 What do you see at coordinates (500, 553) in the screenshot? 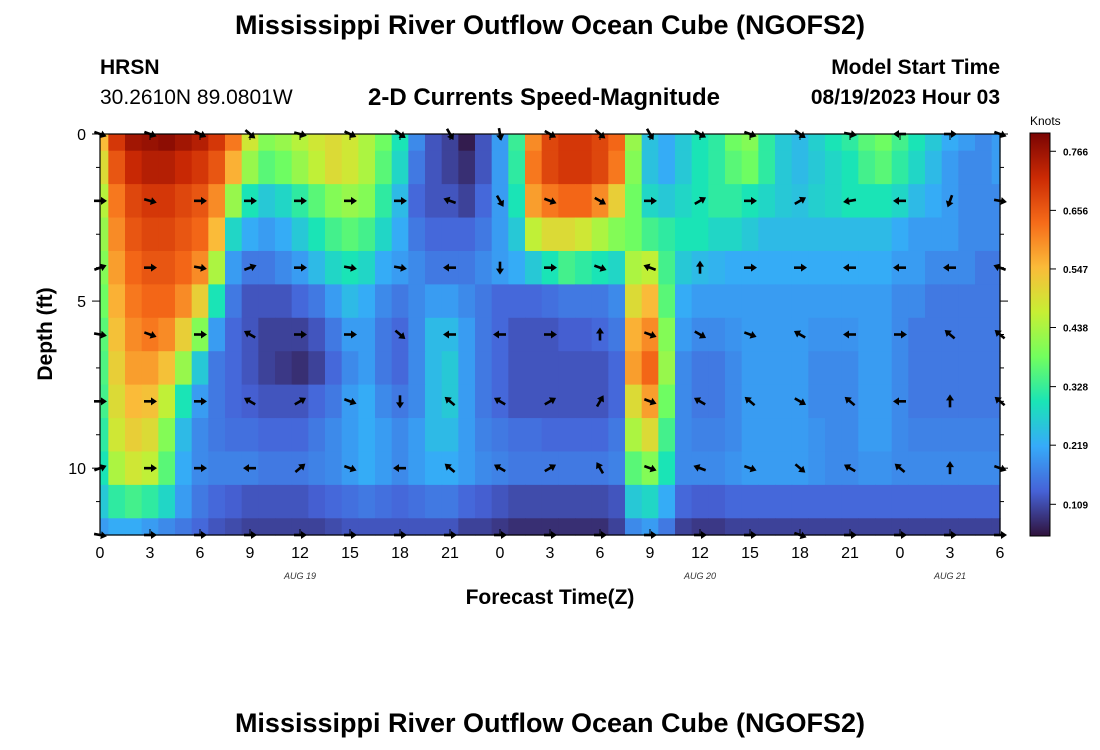
I see `x-tick-label: 0` at bounding box center [500, 553].